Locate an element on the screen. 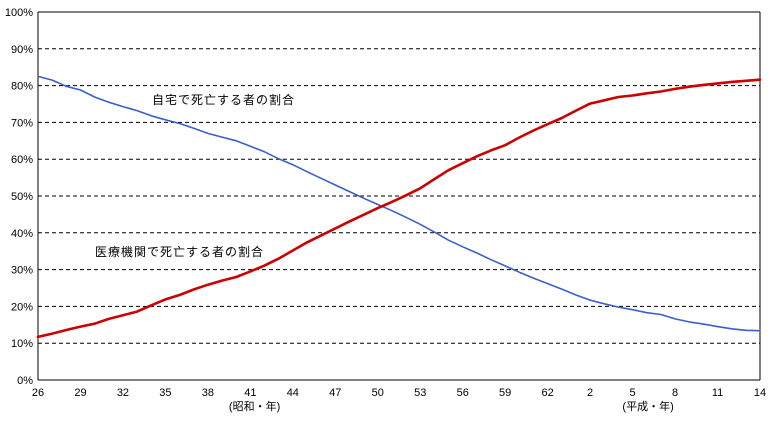 This screenshot has height=422, width=773. y-tick-label: 60% is located at coordinates (22, 160).